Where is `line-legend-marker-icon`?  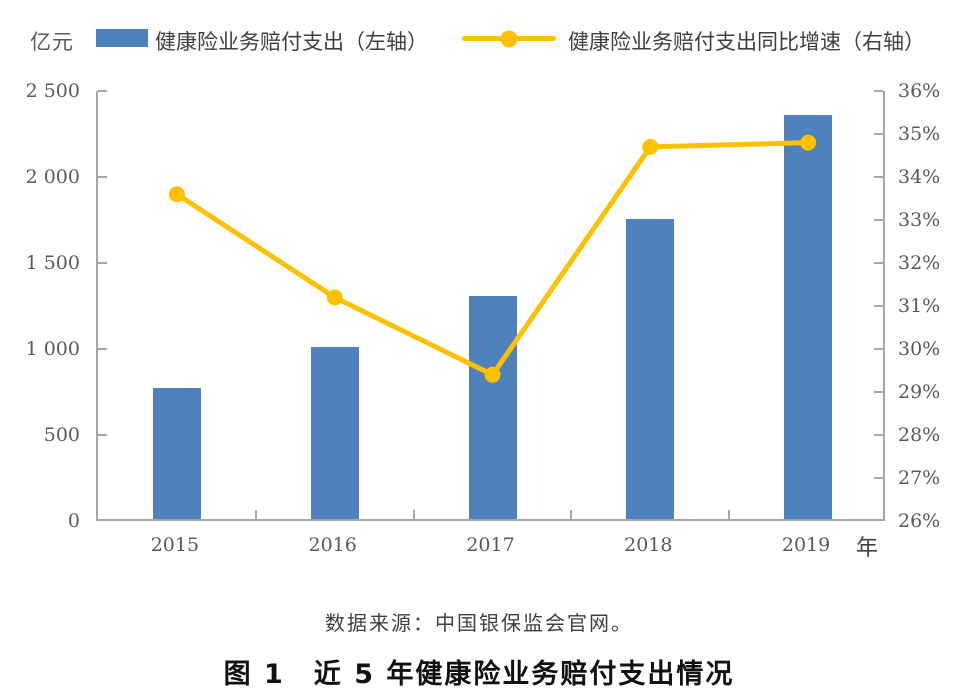 line-legend-marker-icon is located at coordinates (509, 38).